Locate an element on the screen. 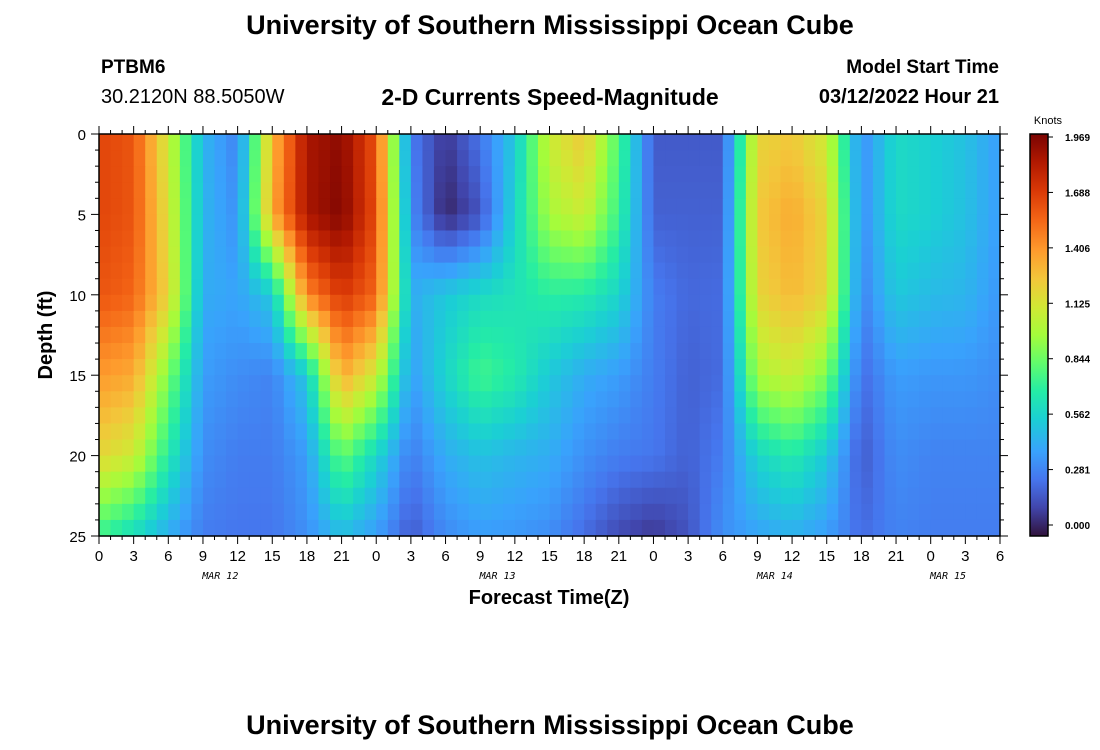 The height and width of the screenshot is (750, 1100). colorbar-tick-label: 0.281 is located at coordinates (1077, 471).